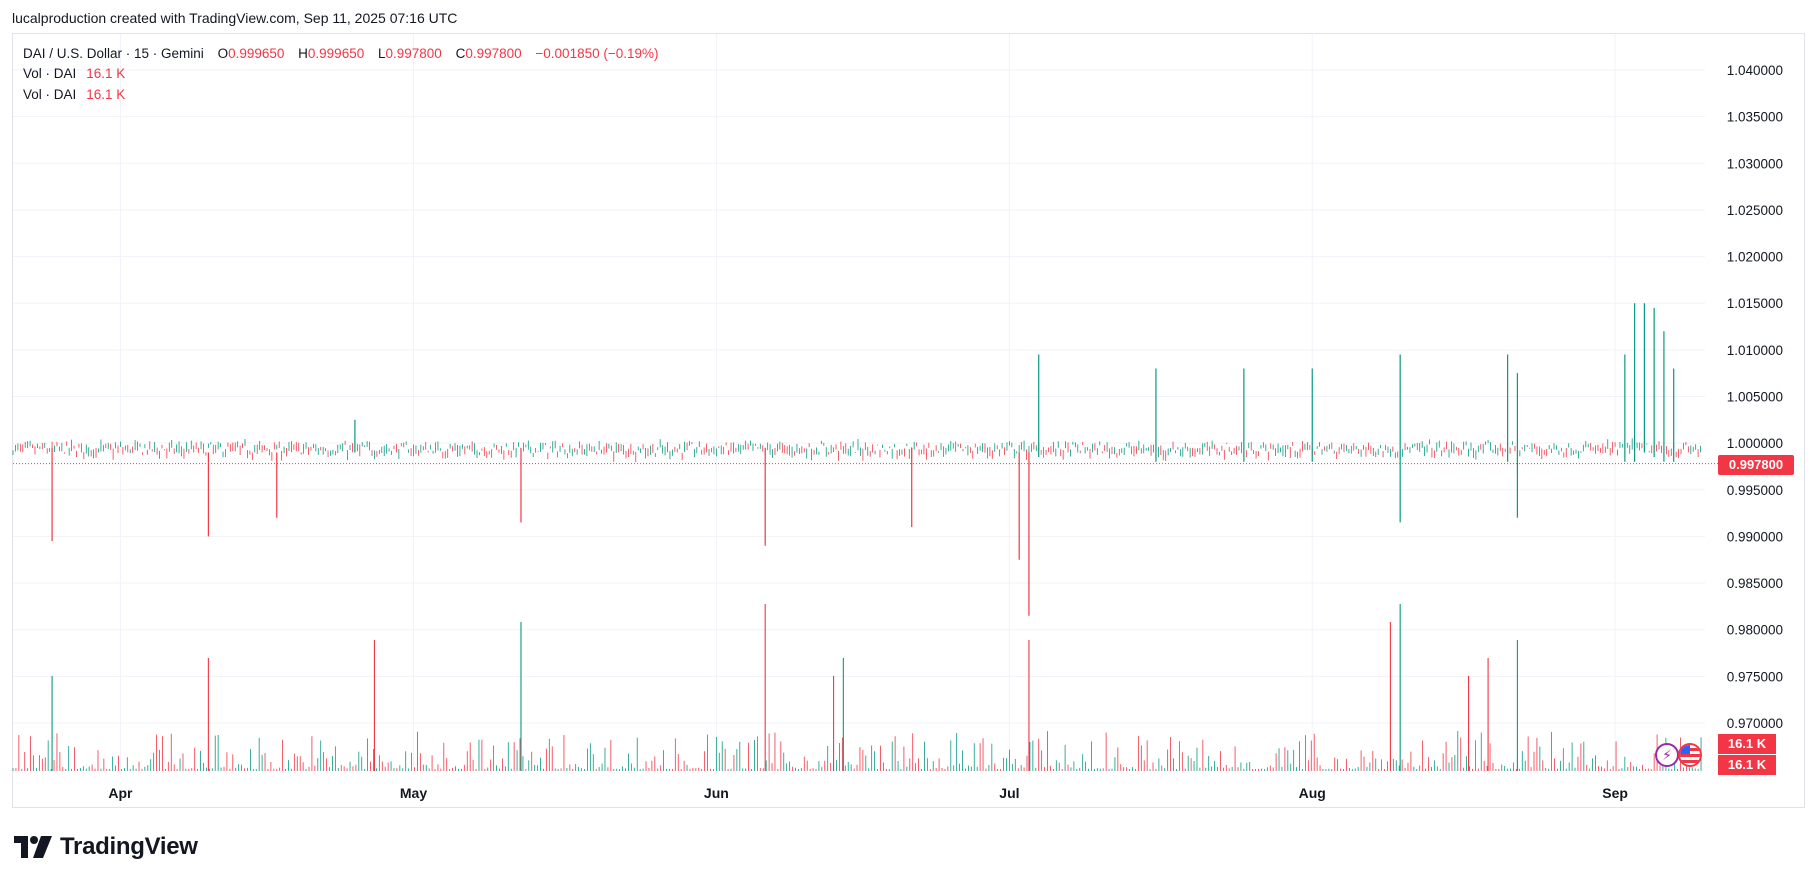 This screenshot has width=1815, height=884. I want to click on price-tick-label: 0.990000, so click(1755, 536).